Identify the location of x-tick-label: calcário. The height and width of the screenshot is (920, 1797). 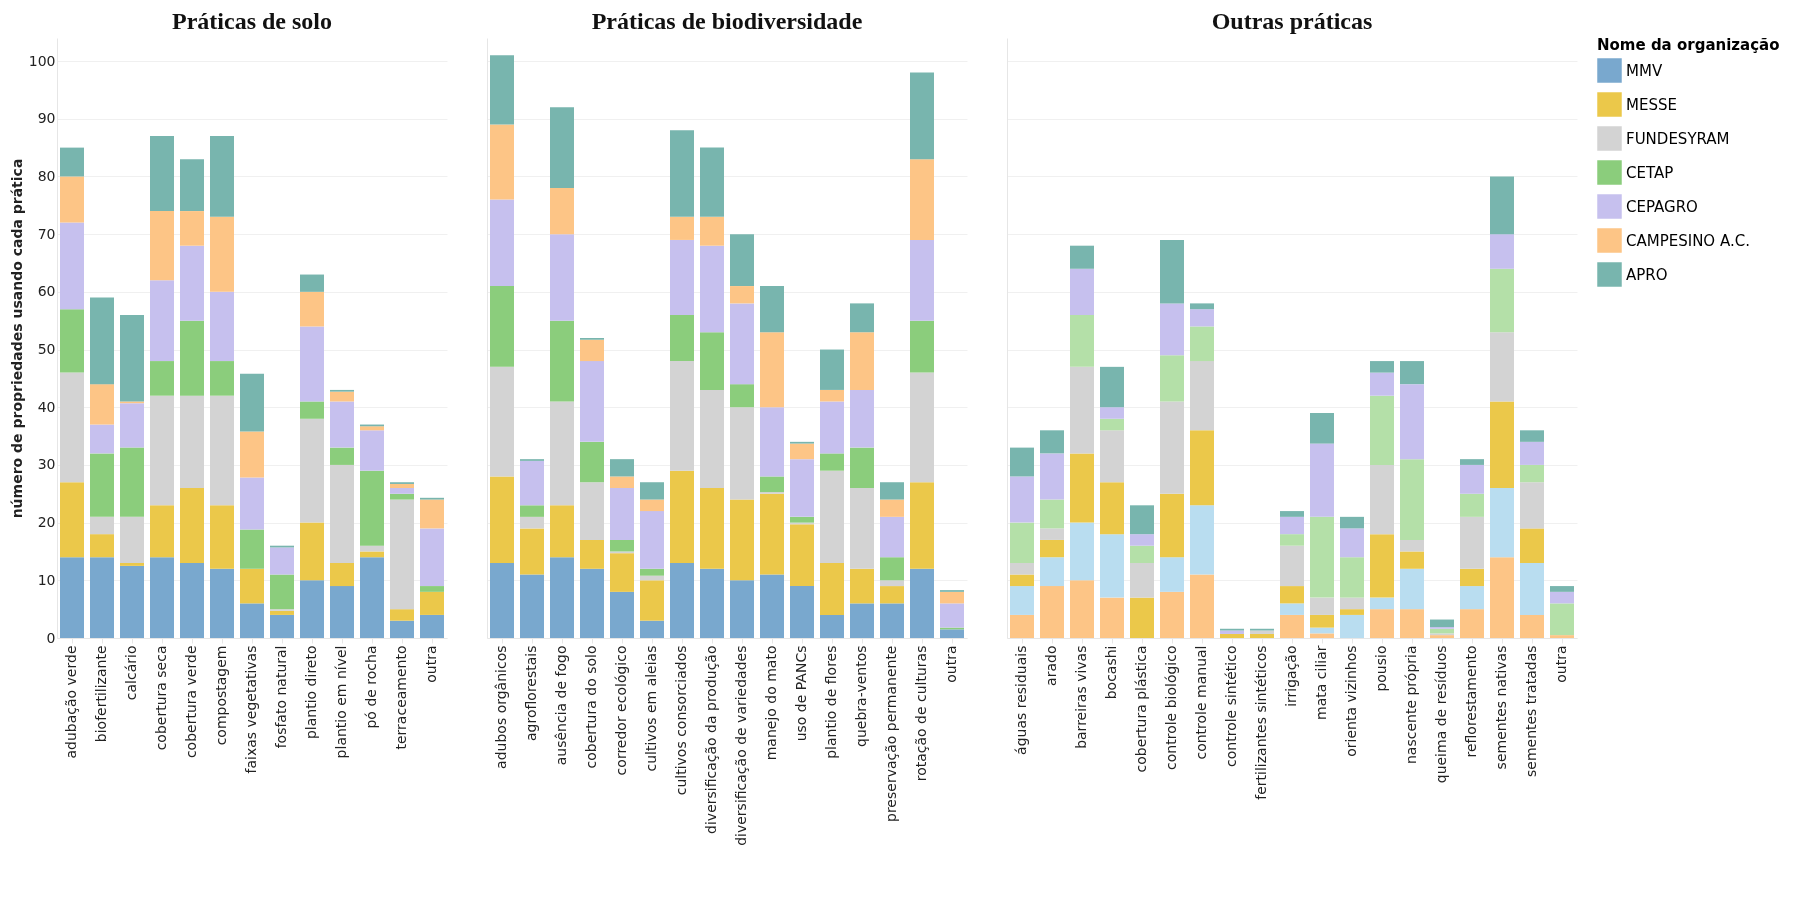
(131, 673).